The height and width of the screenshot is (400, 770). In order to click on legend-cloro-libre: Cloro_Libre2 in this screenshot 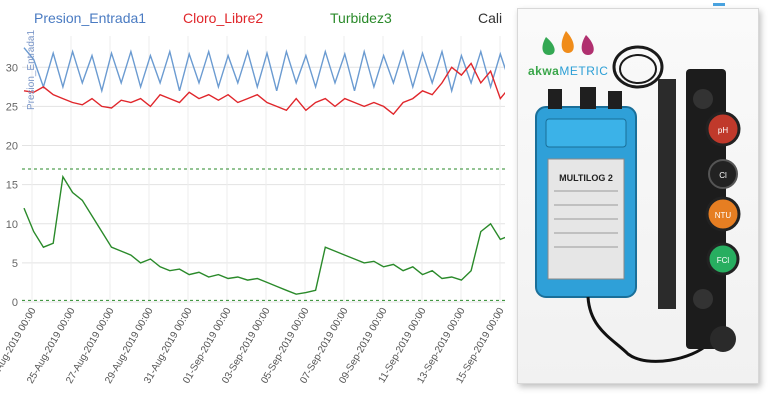, I will do `click(223, 18)`.